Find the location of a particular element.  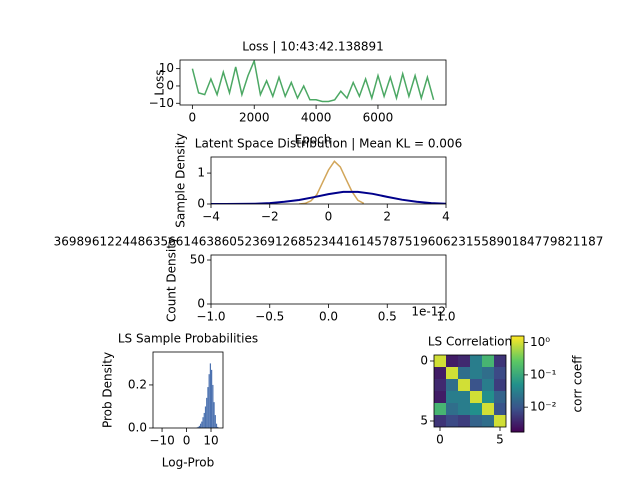

x-tick-label: 1.0 is located at coordinates (445, 317).